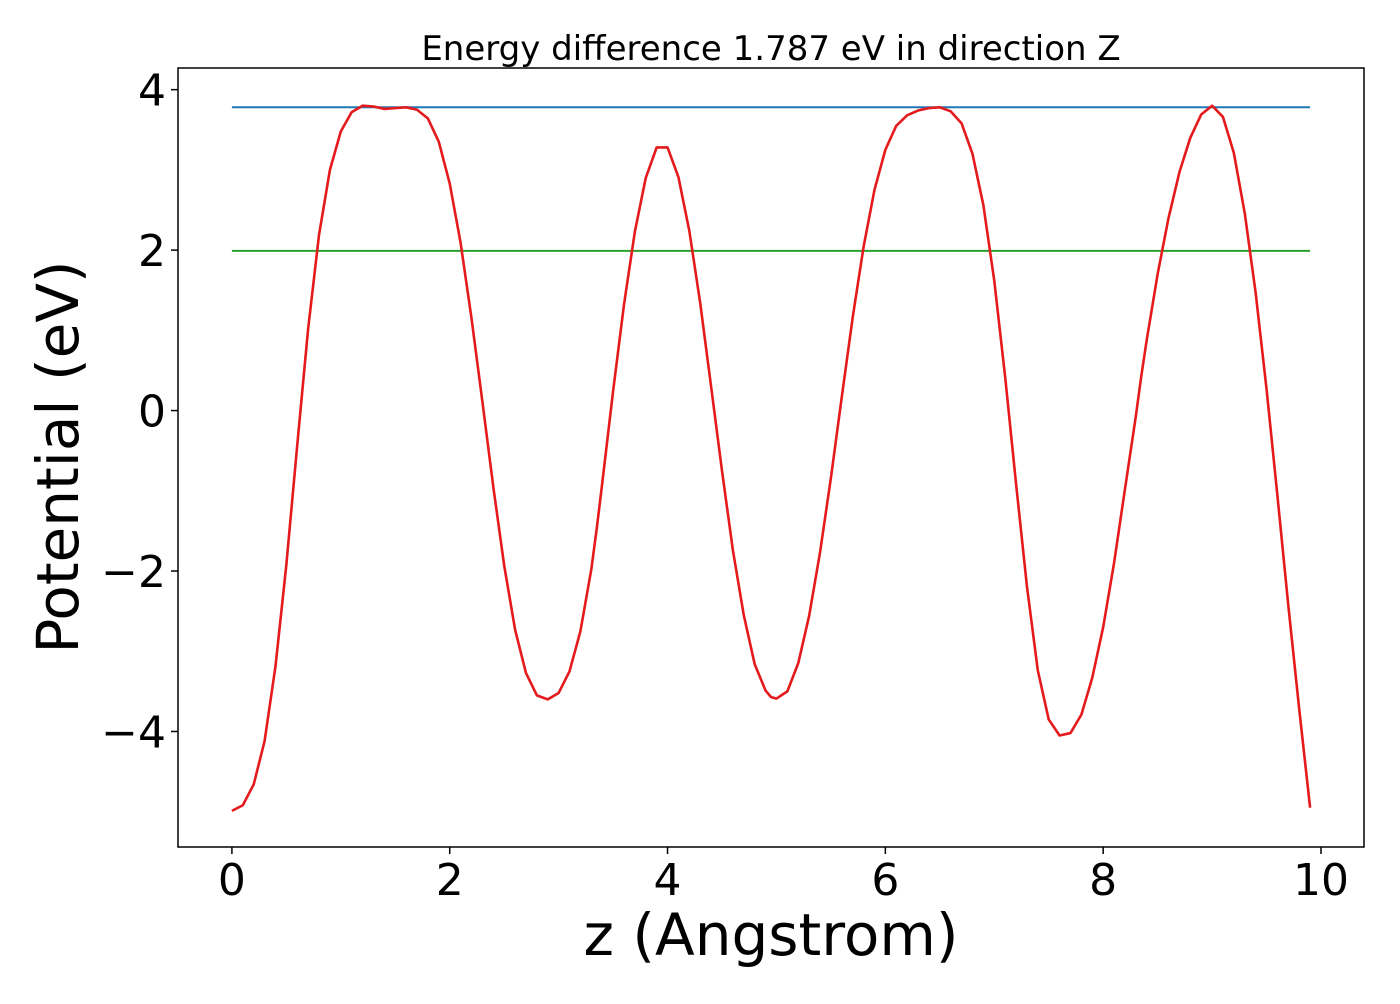 The width and height of the screenshot is (1400, 1004). I want to click on y-tick-label: −2, so click(133, 572).